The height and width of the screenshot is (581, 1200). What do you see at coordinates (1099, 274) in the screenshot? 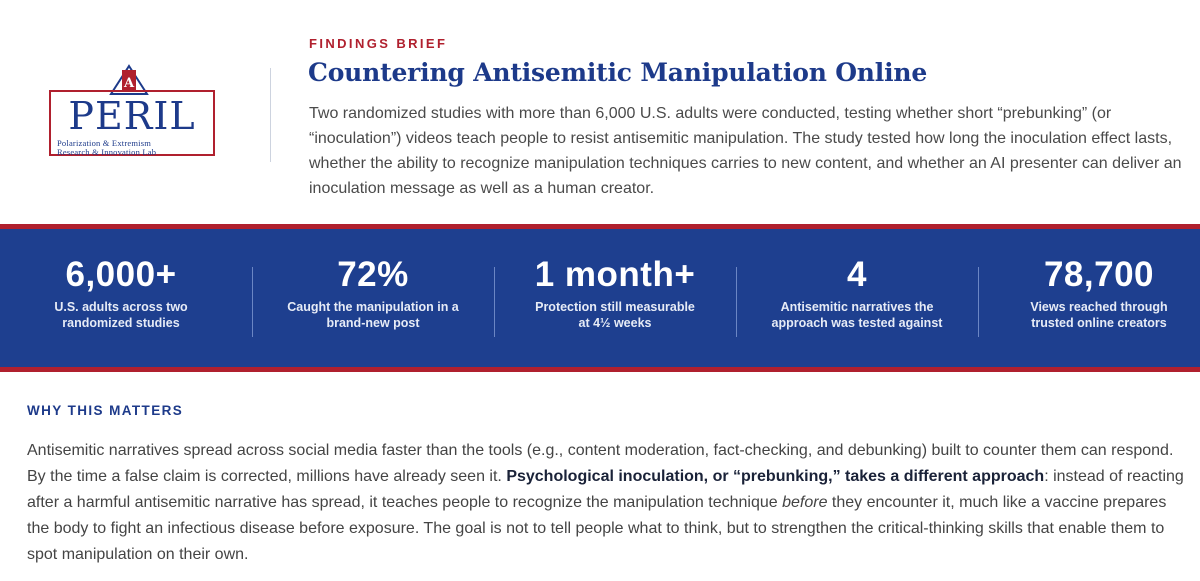
I see `stat-value: 78,700` at bounding box center [1099, 274].